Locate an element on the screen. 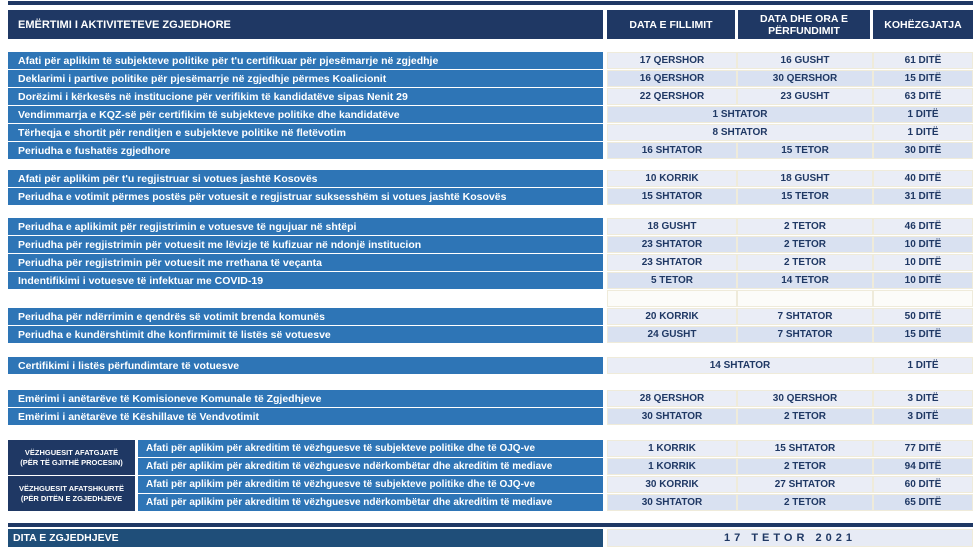  duration-cell: 60 DITË is located at coordinates (923, 484).